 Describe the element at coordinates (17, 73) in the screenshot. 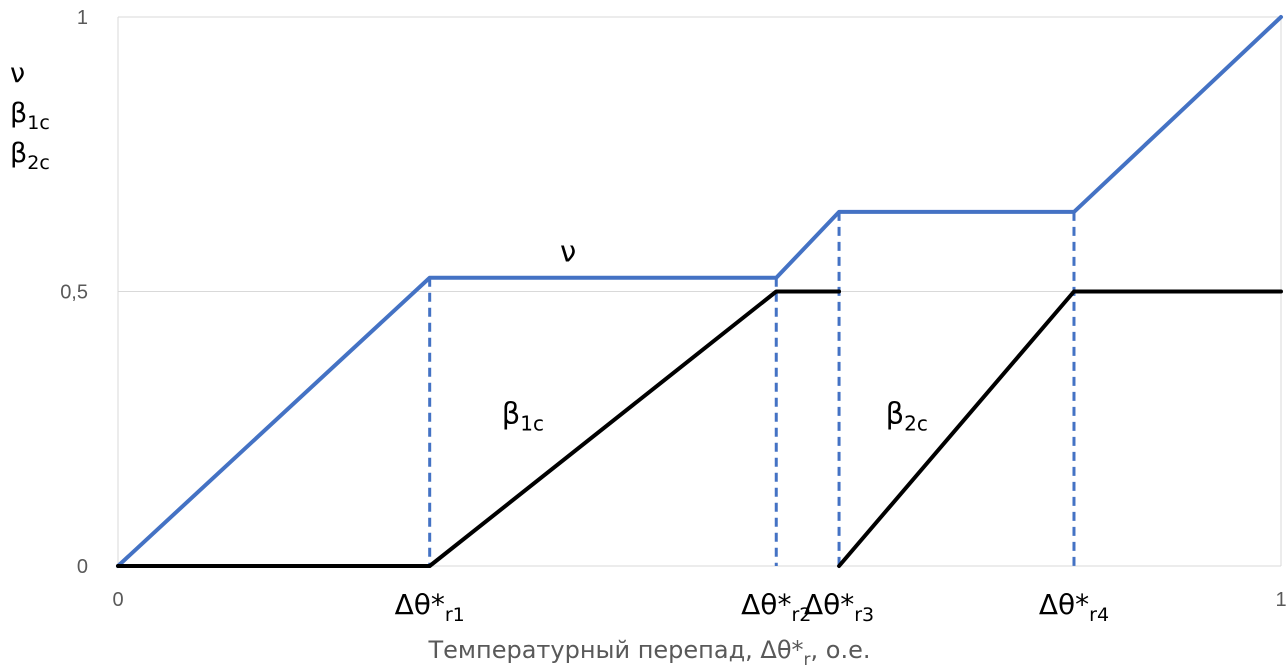

I see `y-axis-label-line-1: ν` at that location.